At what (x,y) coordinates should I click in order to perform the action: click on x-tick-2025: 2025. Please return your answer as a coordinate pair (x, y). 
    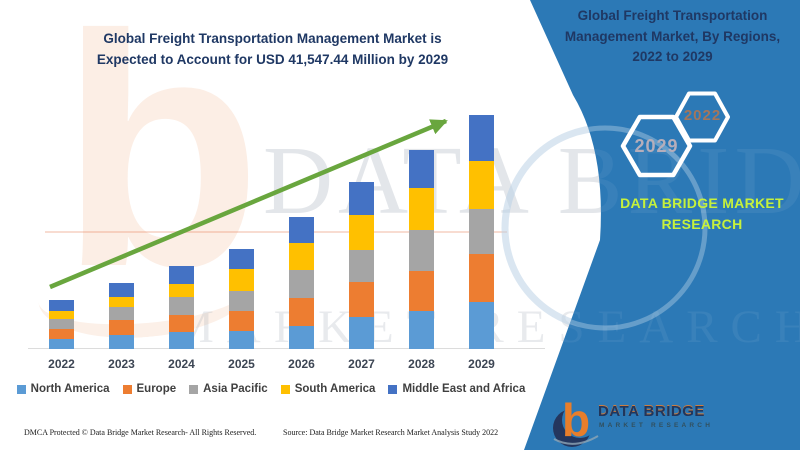
    Looking at the image, I should click on (241, 364).